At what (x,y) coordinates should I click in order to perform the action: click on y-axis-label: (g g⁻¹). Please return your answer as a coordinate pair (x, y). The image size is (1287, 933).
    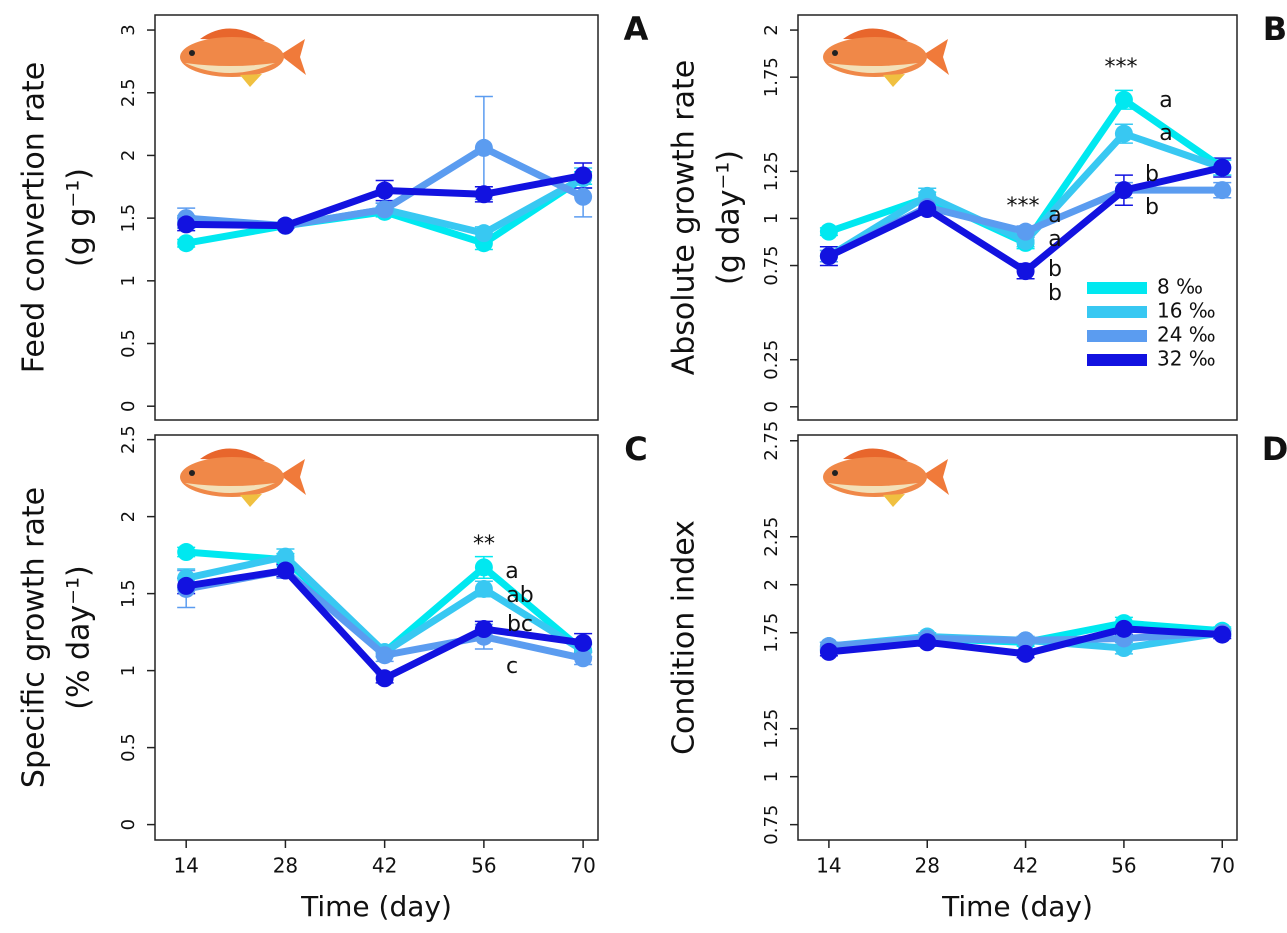
    Looking at the image, I should click on (79, 217).